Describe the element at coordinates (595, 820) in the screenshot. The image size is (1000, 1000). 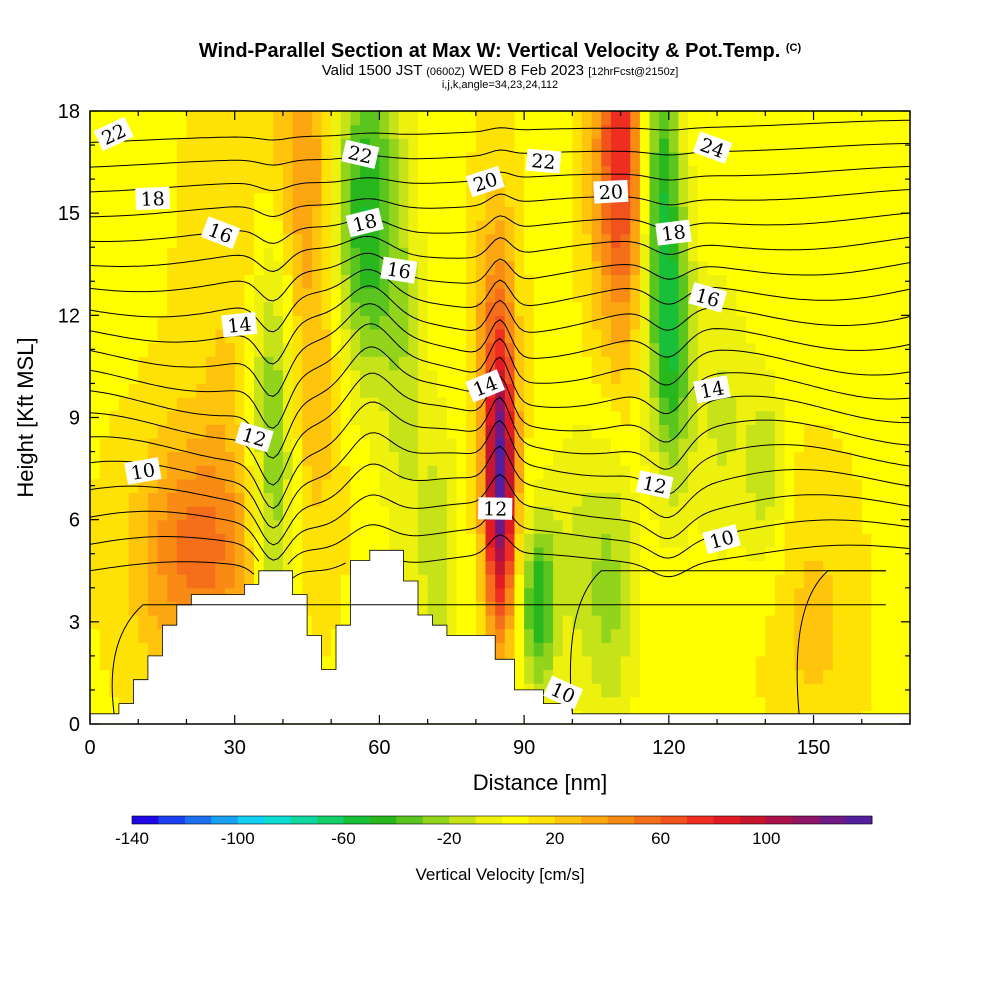
I see `colorbar-swatch` at that location.